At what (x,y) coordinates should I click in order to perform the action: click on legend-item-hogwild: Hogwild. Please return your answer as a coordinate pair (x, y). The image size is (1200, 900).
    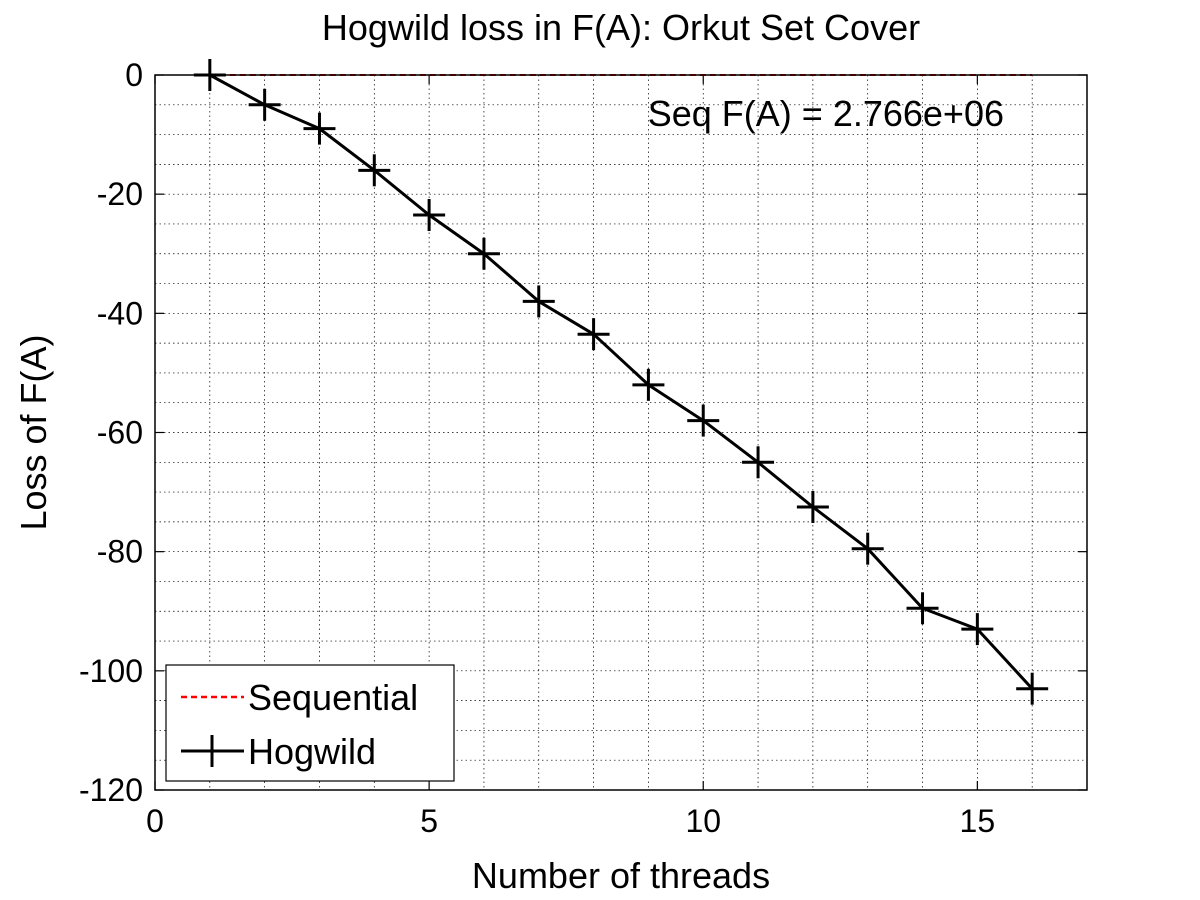
    Looking at the image, I should click on (278, 751).